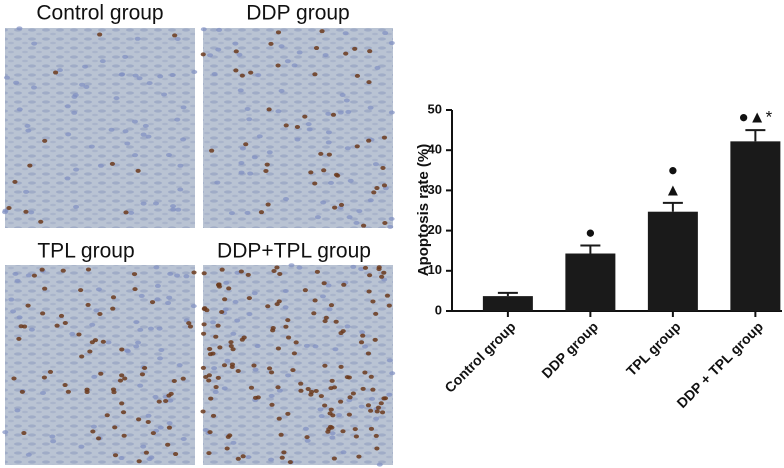  What do you see at coordinates (435, 229) in the screenshot?
I see `y-tick-label: 20` at bounding box center [435, 229].